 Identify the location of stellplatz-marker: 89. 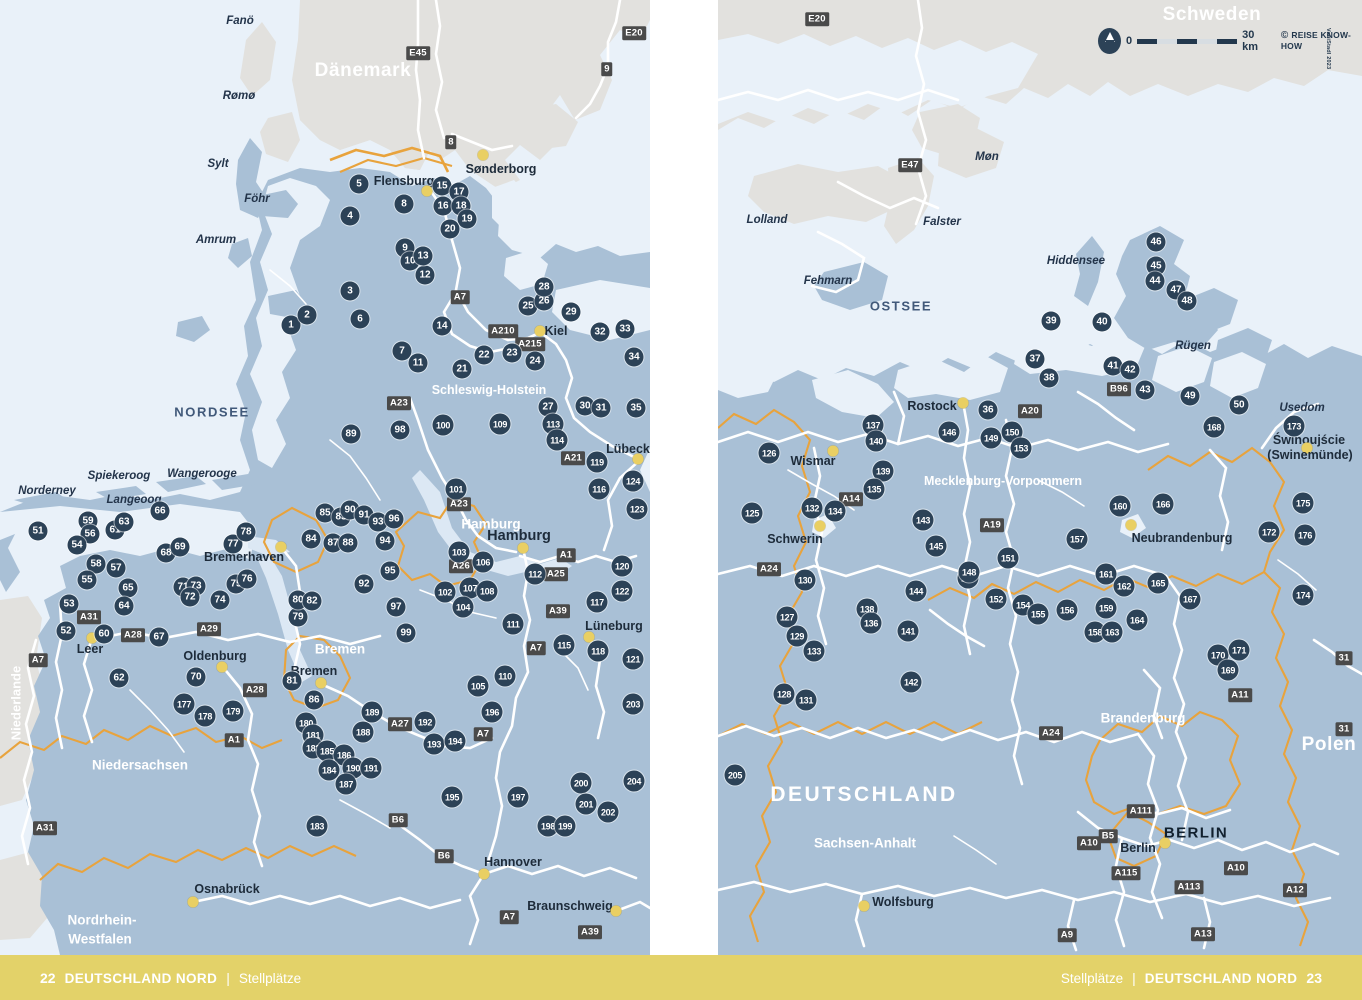
(351, 434).